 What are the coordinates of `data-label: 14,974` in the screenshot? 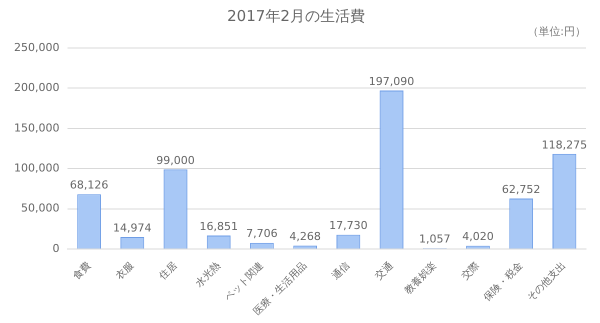 It's located at (132, 227).